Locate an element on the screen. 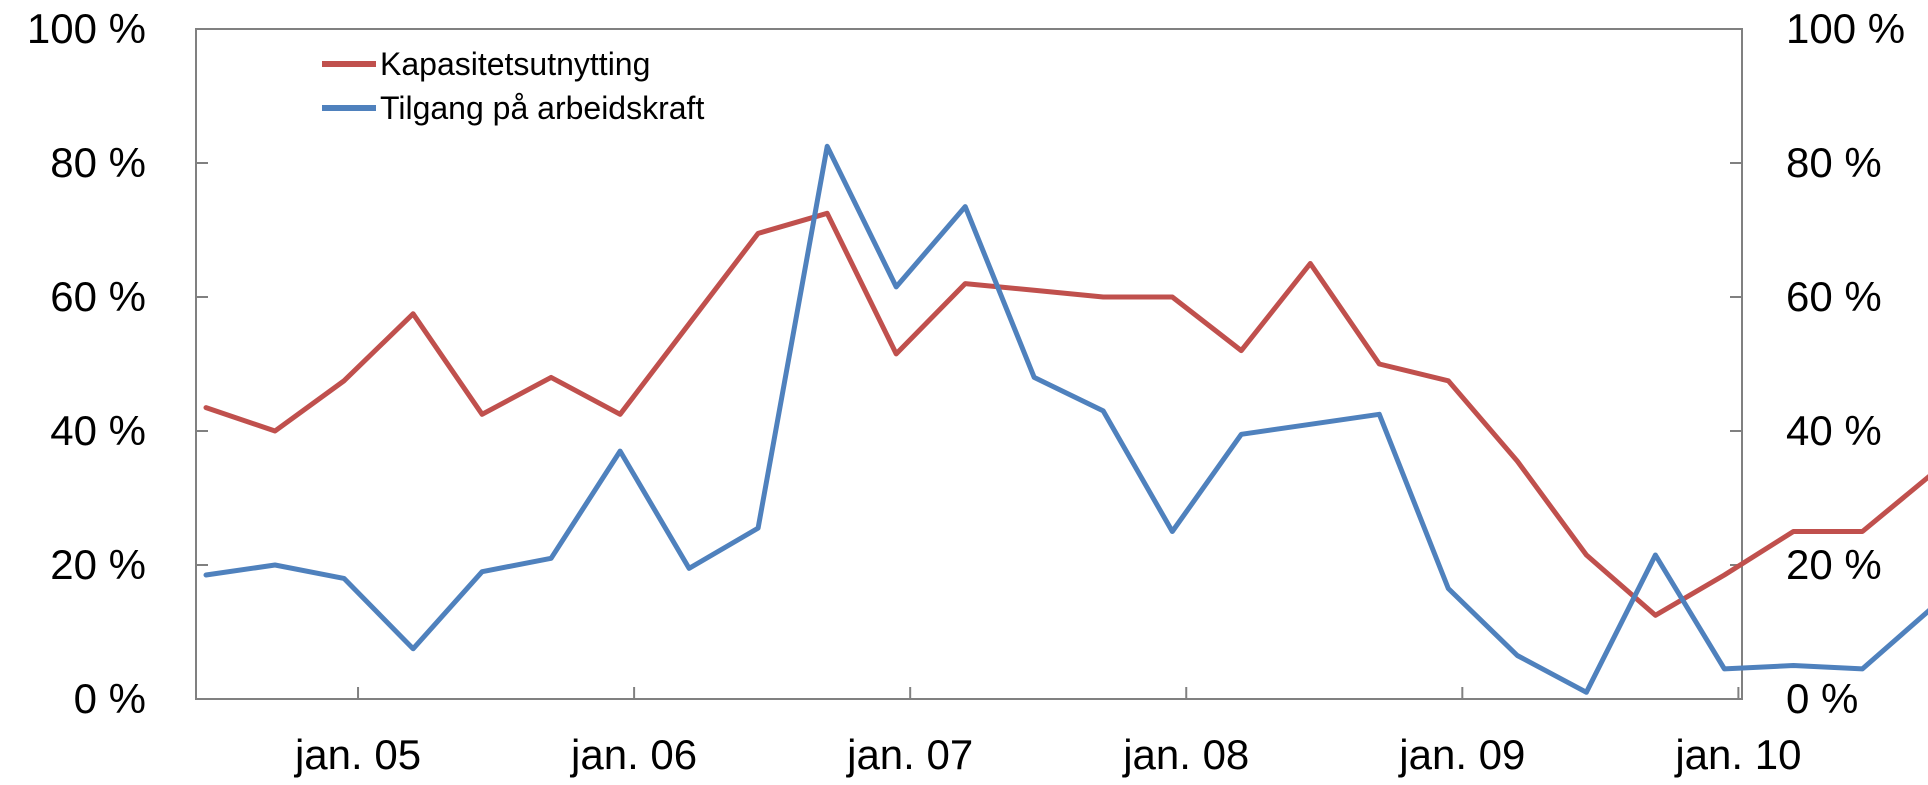 Image resolution: width=1928 pixels, height=785 pixels. left-y-tick-label: 100 % is located at coordinates (86, 28).